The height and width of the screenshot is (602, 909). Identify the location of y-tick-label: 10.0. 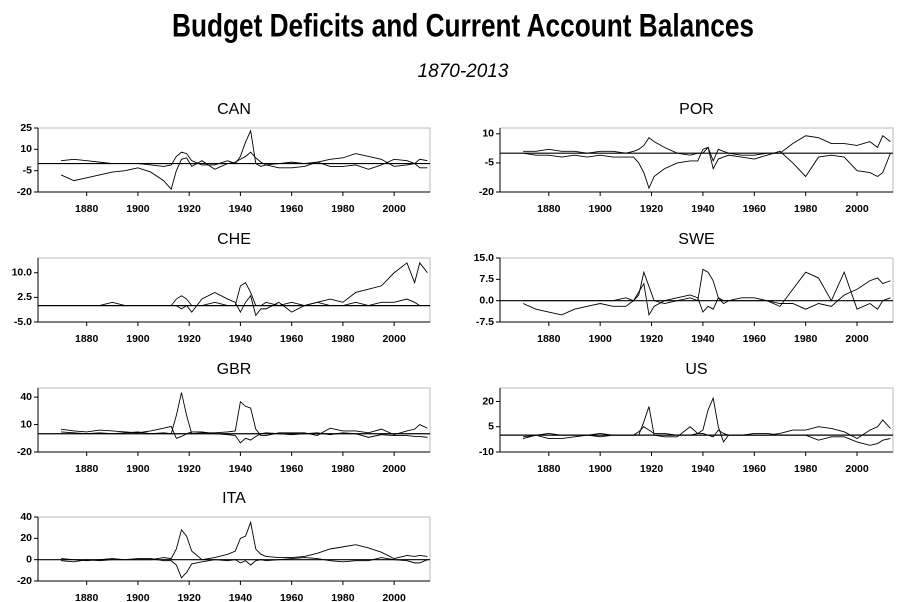
(22, 273).